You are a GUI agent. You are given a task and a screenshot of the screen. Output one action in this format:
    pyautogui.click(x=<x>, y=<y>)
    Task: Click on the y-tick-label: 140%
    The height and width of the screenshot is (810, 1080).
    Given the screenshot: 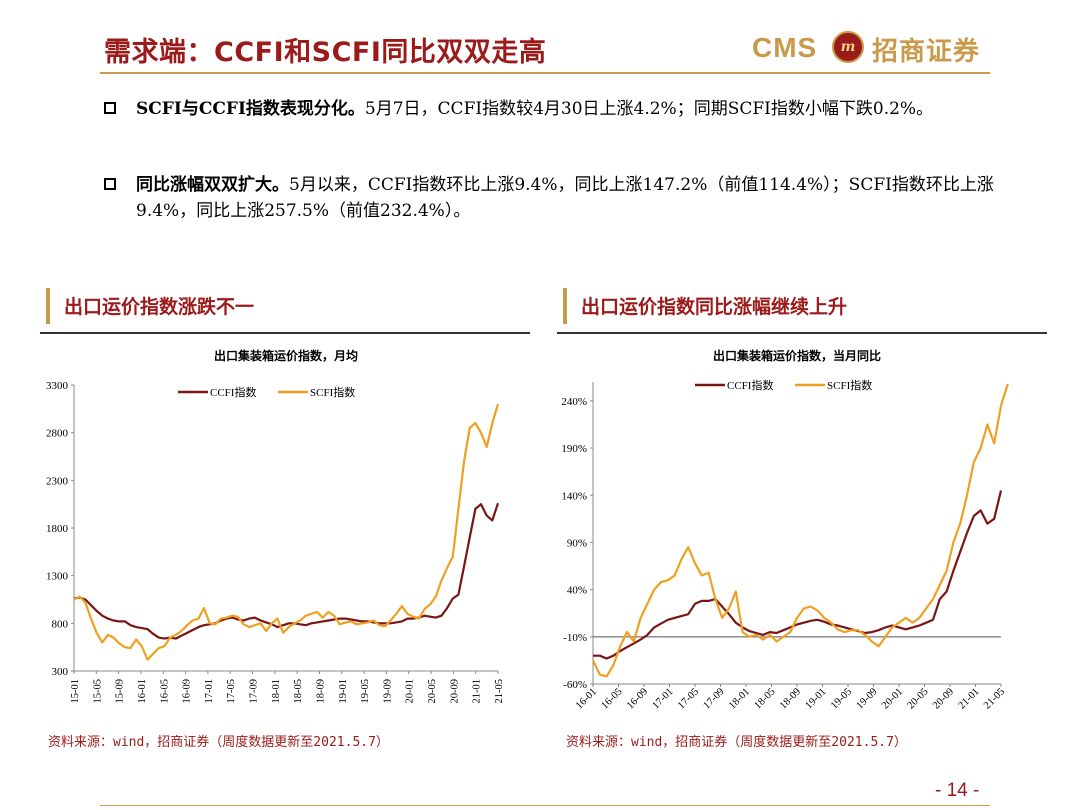 What is the action you would take?
    pyautogui.click(x=574, y=496)
    